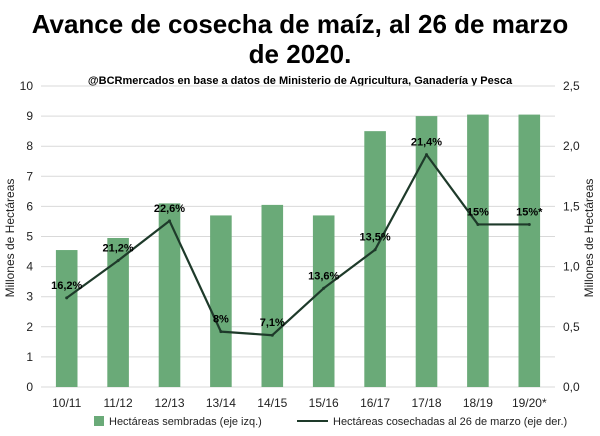 Image resolution: width=600 pixels, height=436 pixels. Describe the element at coordinates (323, 276) in the screenshot. I see `data-label: 13,6%` at that location.